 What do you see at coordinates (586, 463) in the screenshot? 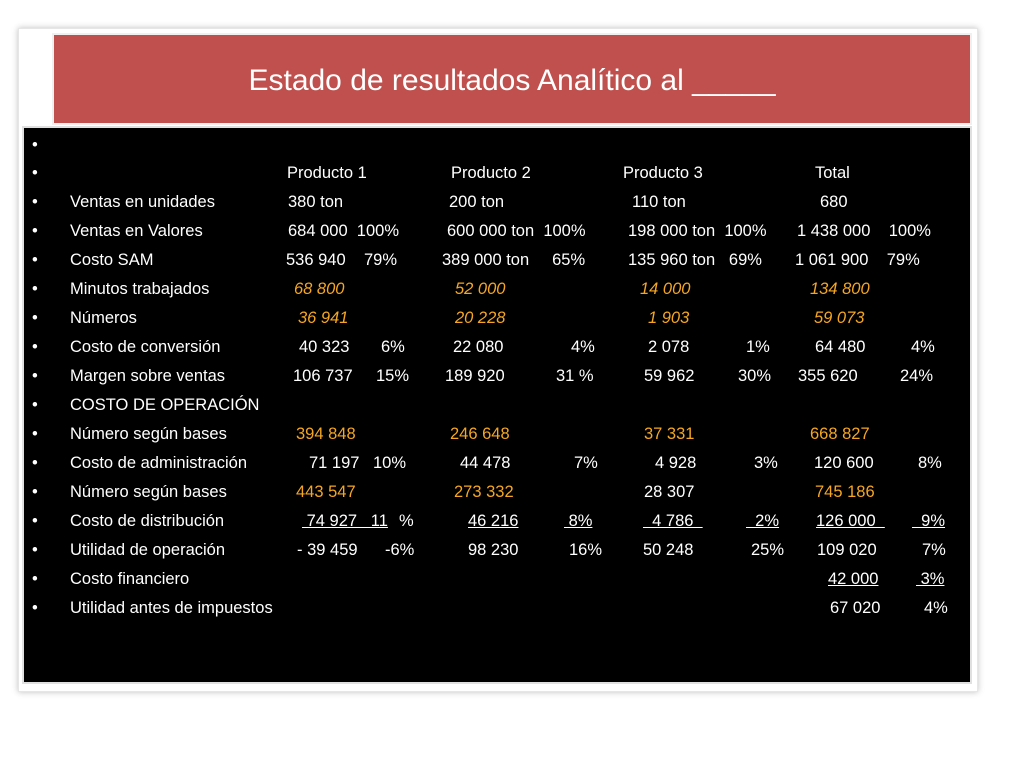
I see `cell-p2-pct: 7%` at bounding box center [586, 463].